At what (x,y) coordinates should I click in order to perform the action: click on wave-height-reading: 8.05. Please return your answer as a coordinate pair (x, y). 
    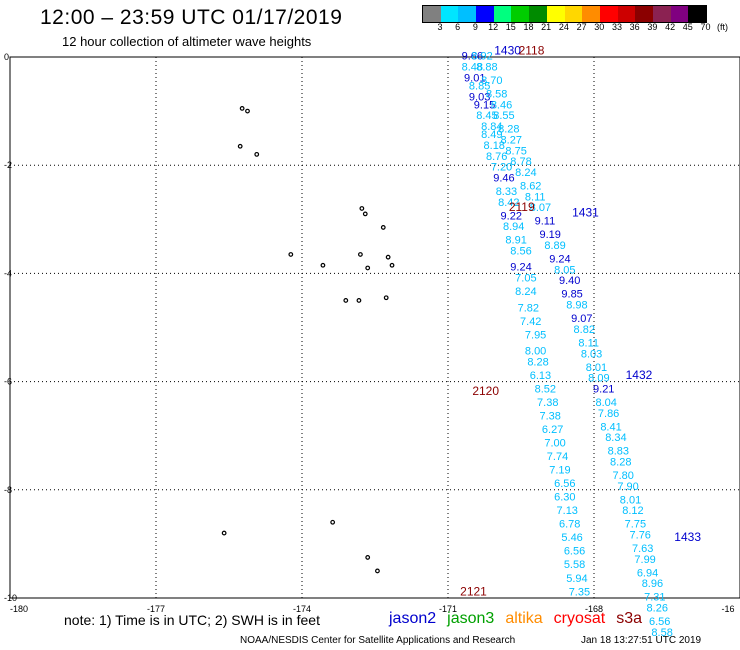
    Looking at the image, I should click on (564, 270).